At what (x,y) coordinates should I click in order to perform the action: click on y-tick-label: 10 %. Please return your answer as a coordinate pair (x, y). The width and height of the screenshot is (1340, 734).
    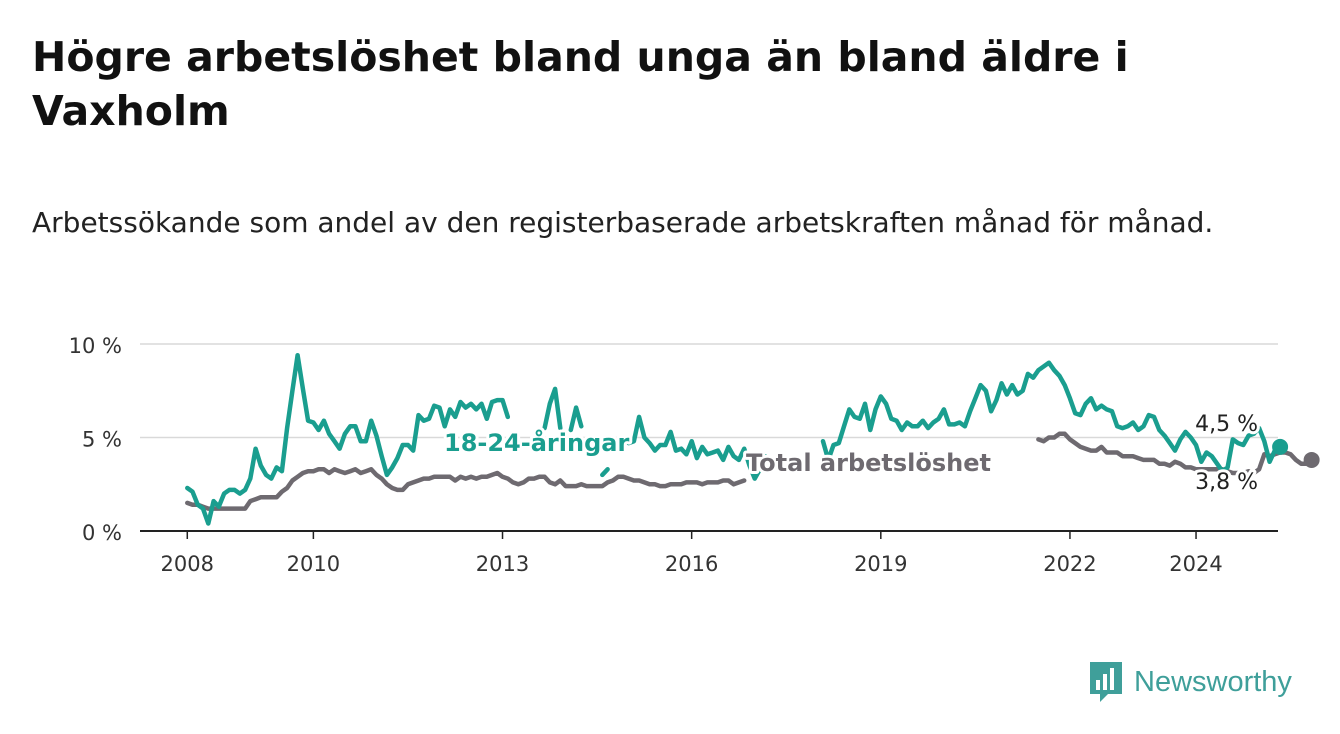
    Looking at the image, I should click on (95, 346).